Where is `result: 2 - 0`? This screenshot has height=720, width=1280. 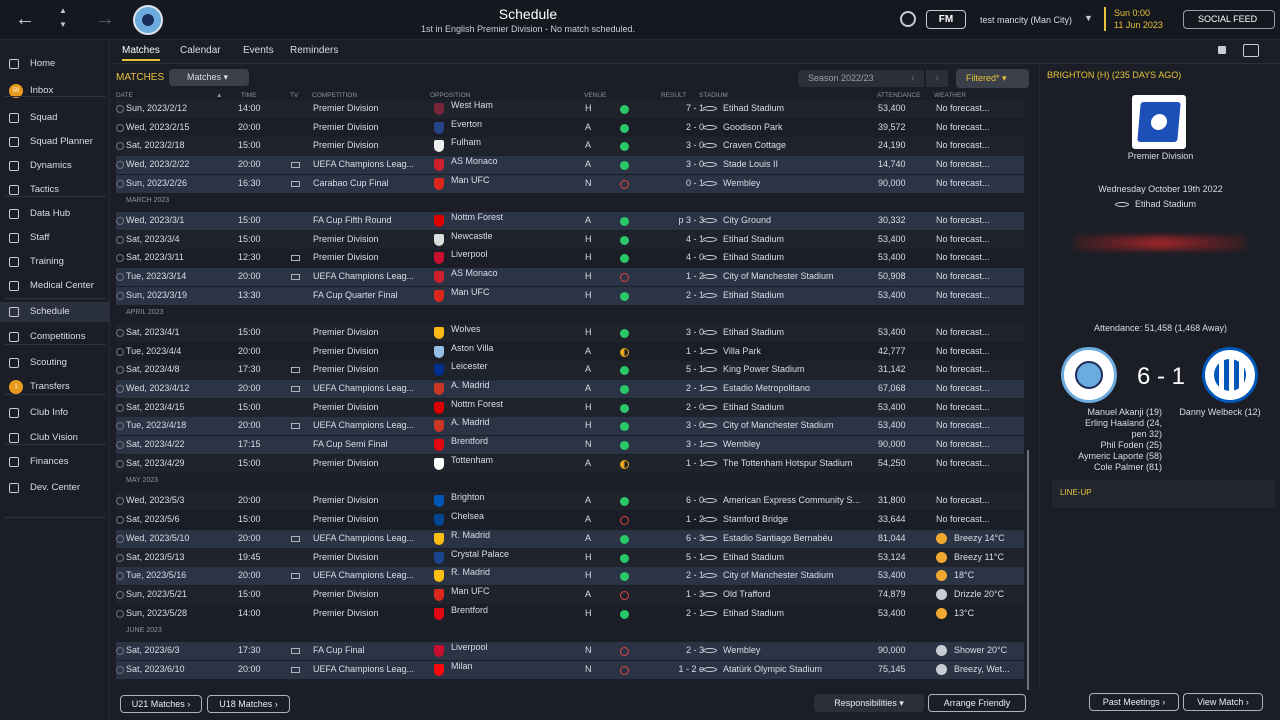 result: 2 - 0 is located at coordinates (694, 127).